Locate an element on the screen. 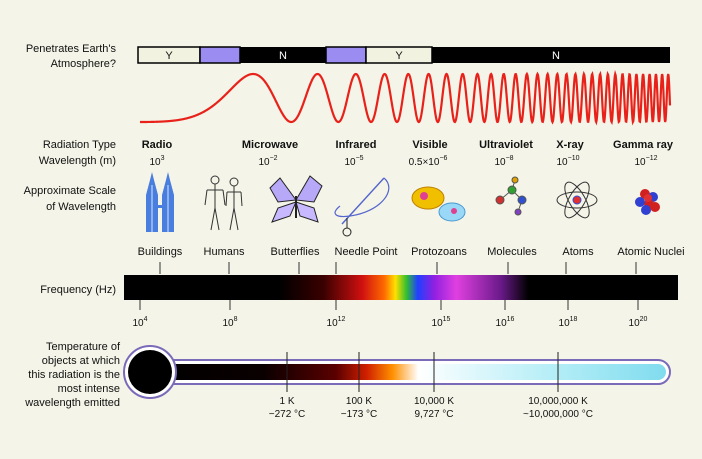 This screenshot has height=459, width=702. scale-item-label: Humans is located at coordinates (224, 252).